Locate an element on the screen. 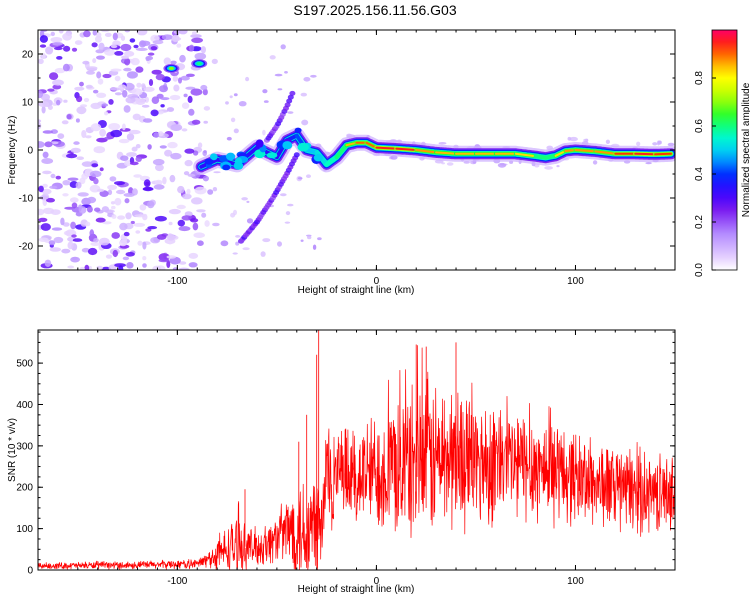 Image resolution: width=750 pixels, height=600 pixels. y-tick-label: 300 is located at coordinates (24, 446).